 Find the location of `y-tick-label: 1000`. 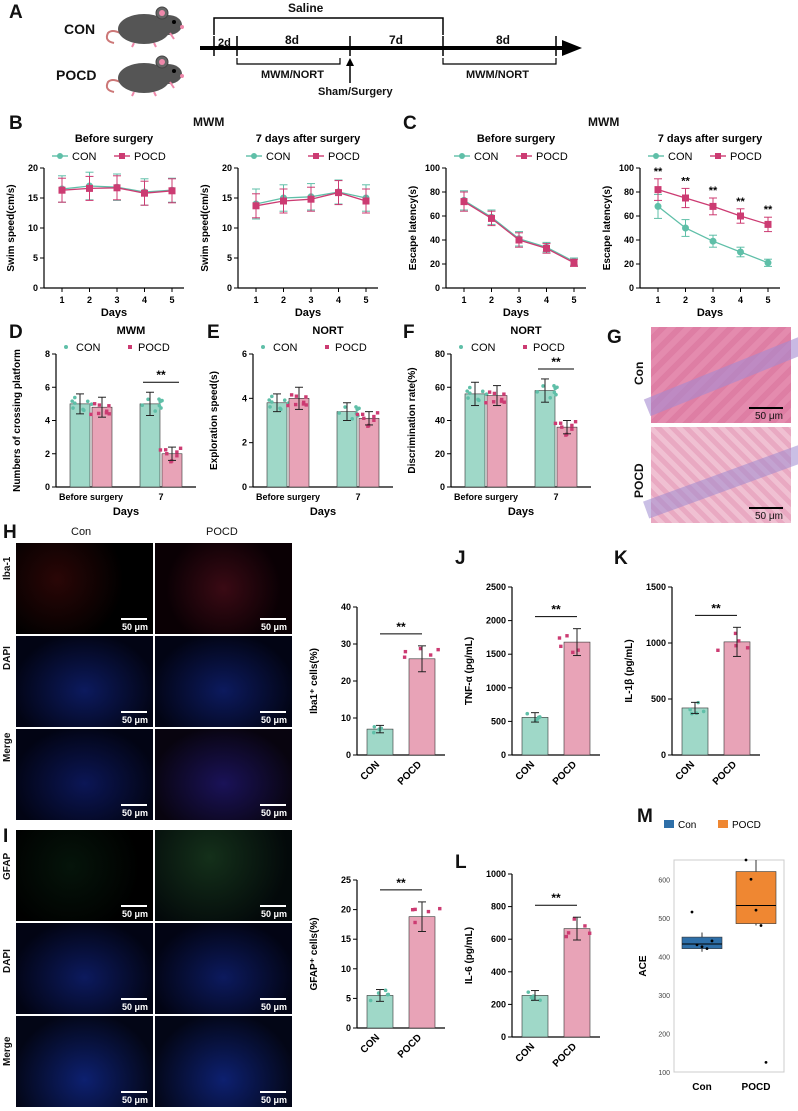

y-tick-label: 1000 is located at coordinates (656, 643).